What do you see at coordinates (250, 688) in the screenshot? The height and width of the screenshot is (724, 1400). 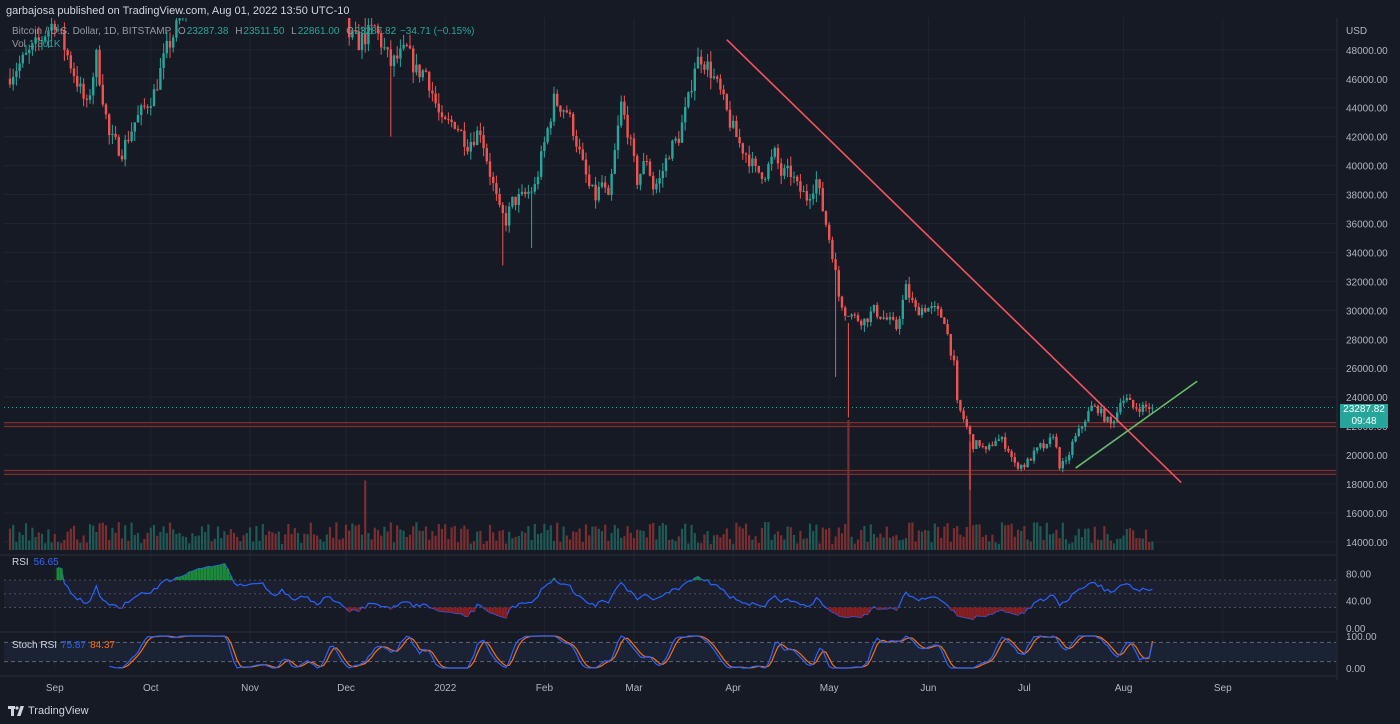 I see `time-tick-label: Nov` at bounding box center [250, 688].